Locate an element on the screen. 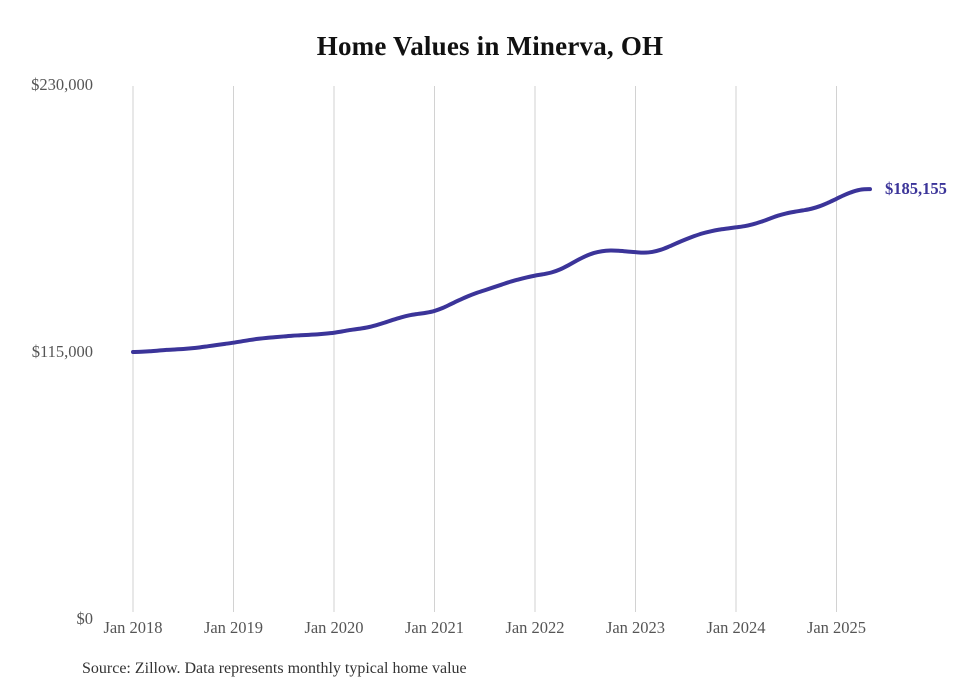  x-axis-tick-jan-2024: Jan 2024 is located at coordinates (736, 627).